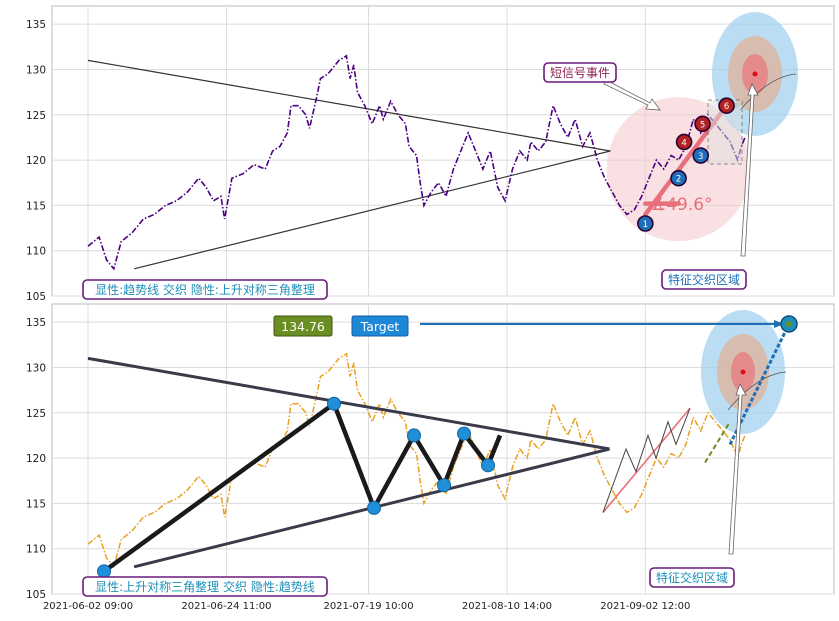 This screenshot has height=621, width=839. I want to click on pattern-caption-bottom-label: 显性:上升对称三角整理 交织 隐性:趋势线, so click(205, 586).